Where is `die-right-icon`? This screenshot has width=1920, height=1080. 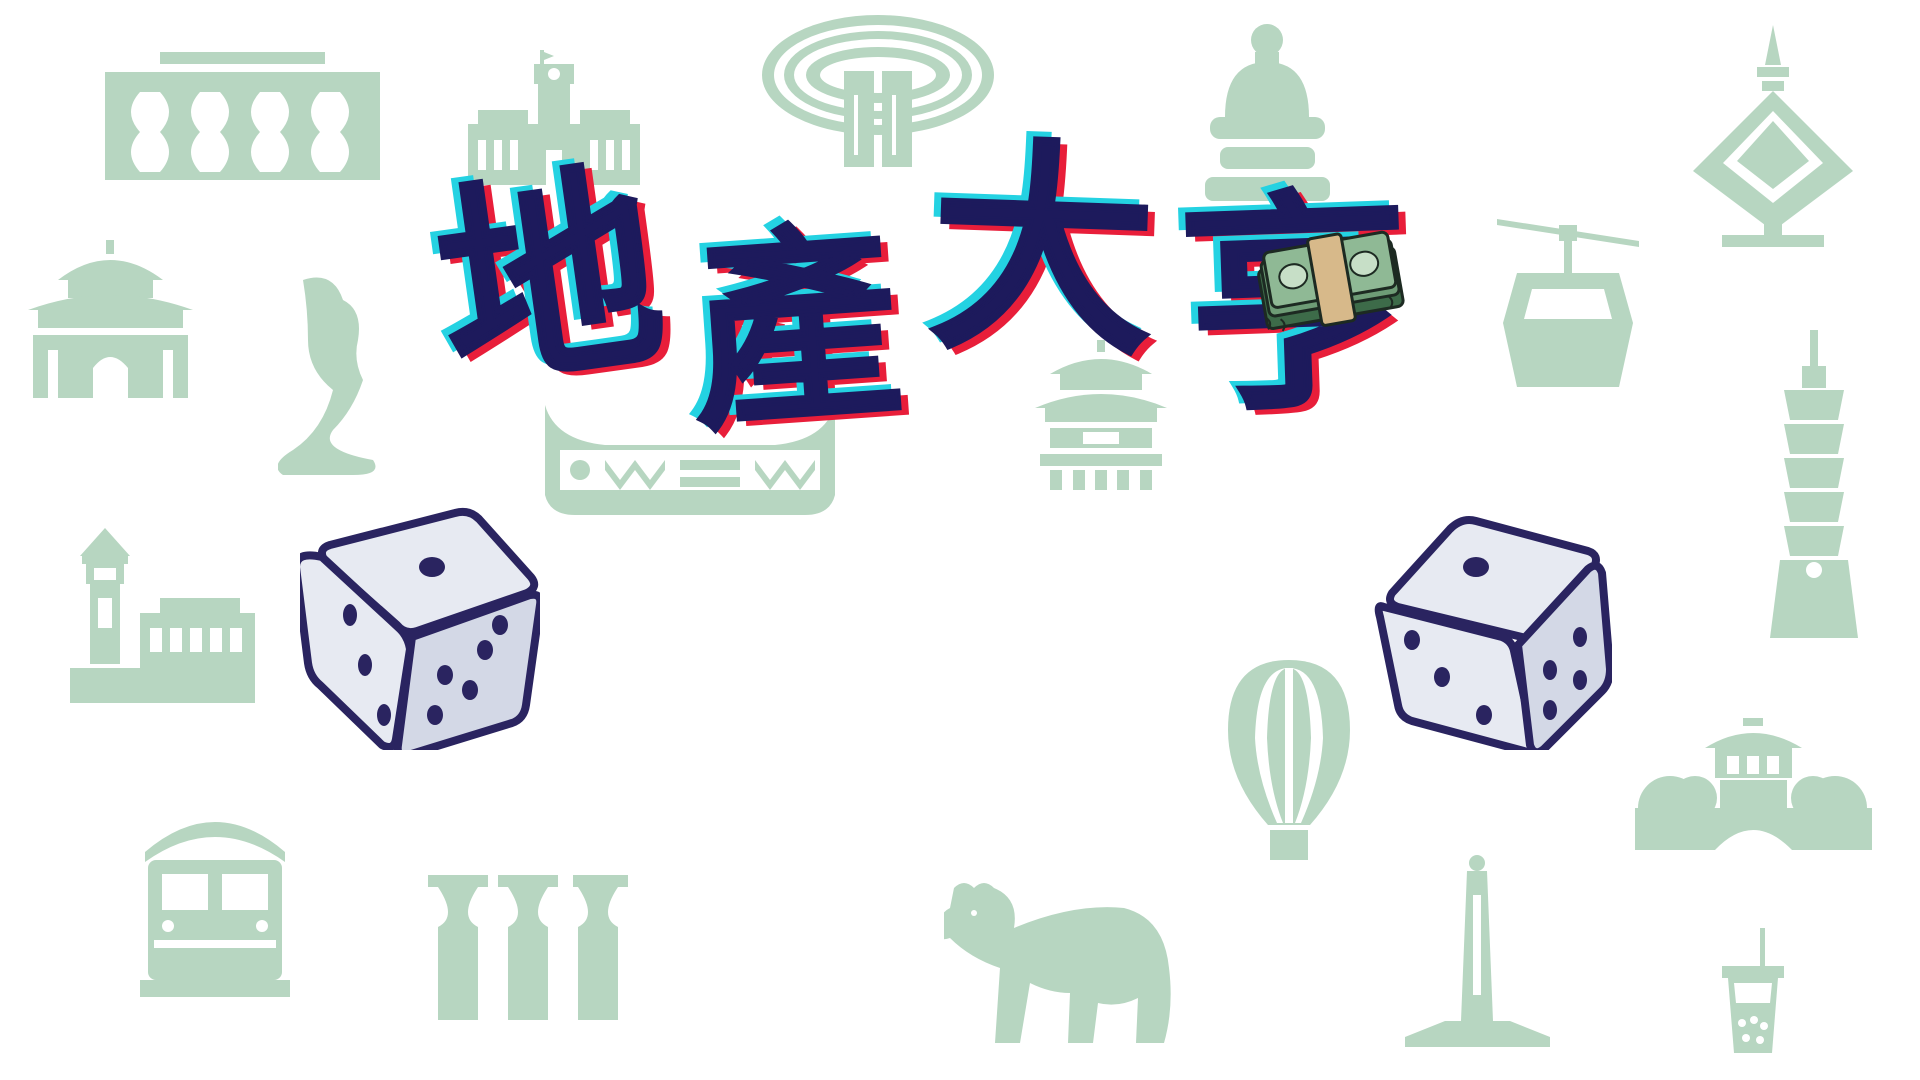
die-right-icon is located at coordinates (1492, 627).